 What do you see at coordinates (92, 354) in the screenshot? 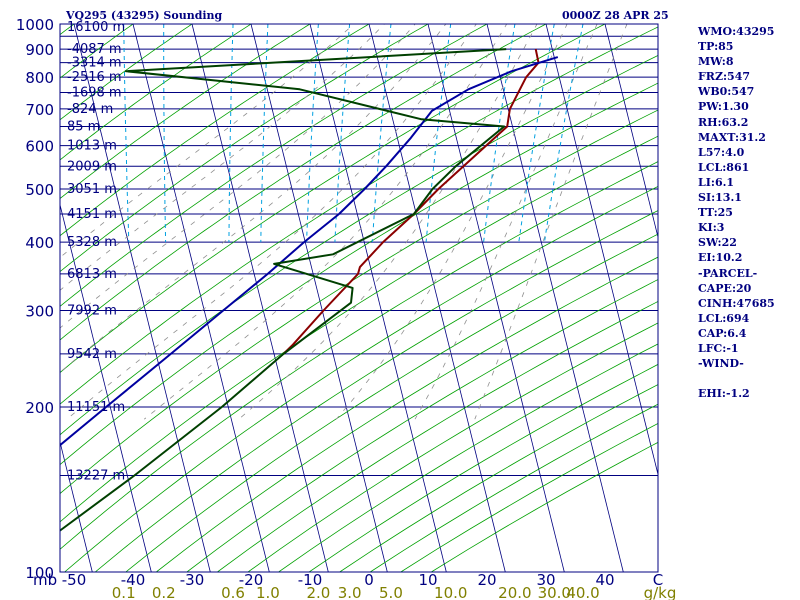
I see `height-label: 9542 m` at bounding box center [92, 354].